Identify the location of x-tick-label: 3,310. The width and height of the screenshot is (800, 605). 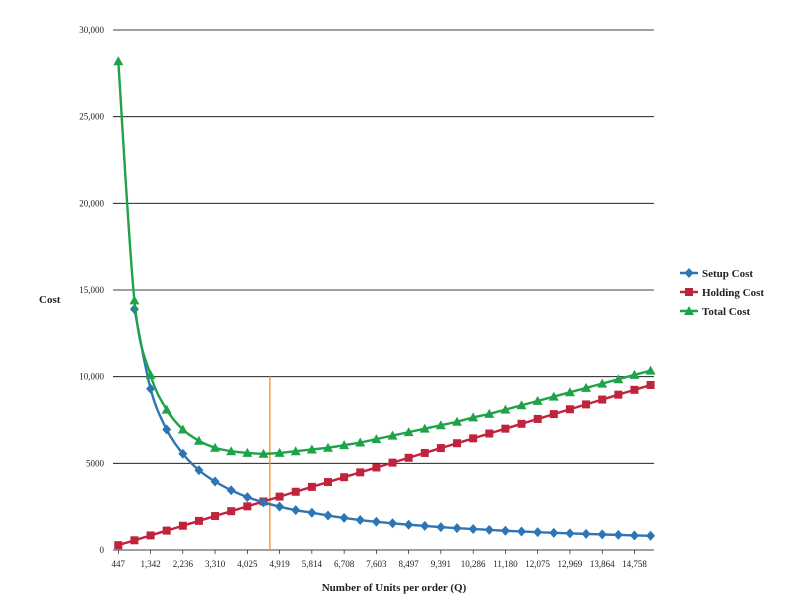
(215, 564).